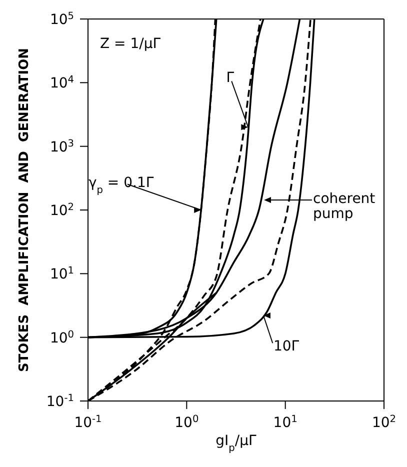 This screenshot has width=407, height=467. What do you see at coordinates (62, 210) in the screenshot?
I see `y-tick-label: 10$^{2}$` at bounding box center [62, 210].